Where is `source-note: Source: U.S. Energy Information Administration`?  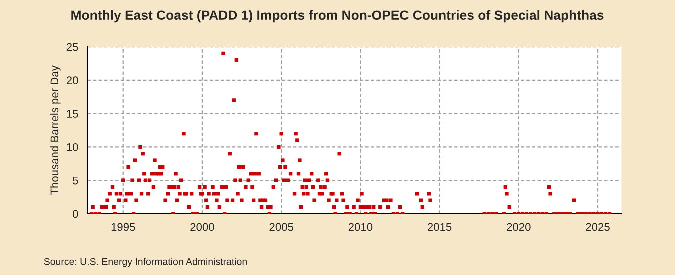 source-note: Source: U.S. Energy Information Administration is located at coordinates (145, 263).